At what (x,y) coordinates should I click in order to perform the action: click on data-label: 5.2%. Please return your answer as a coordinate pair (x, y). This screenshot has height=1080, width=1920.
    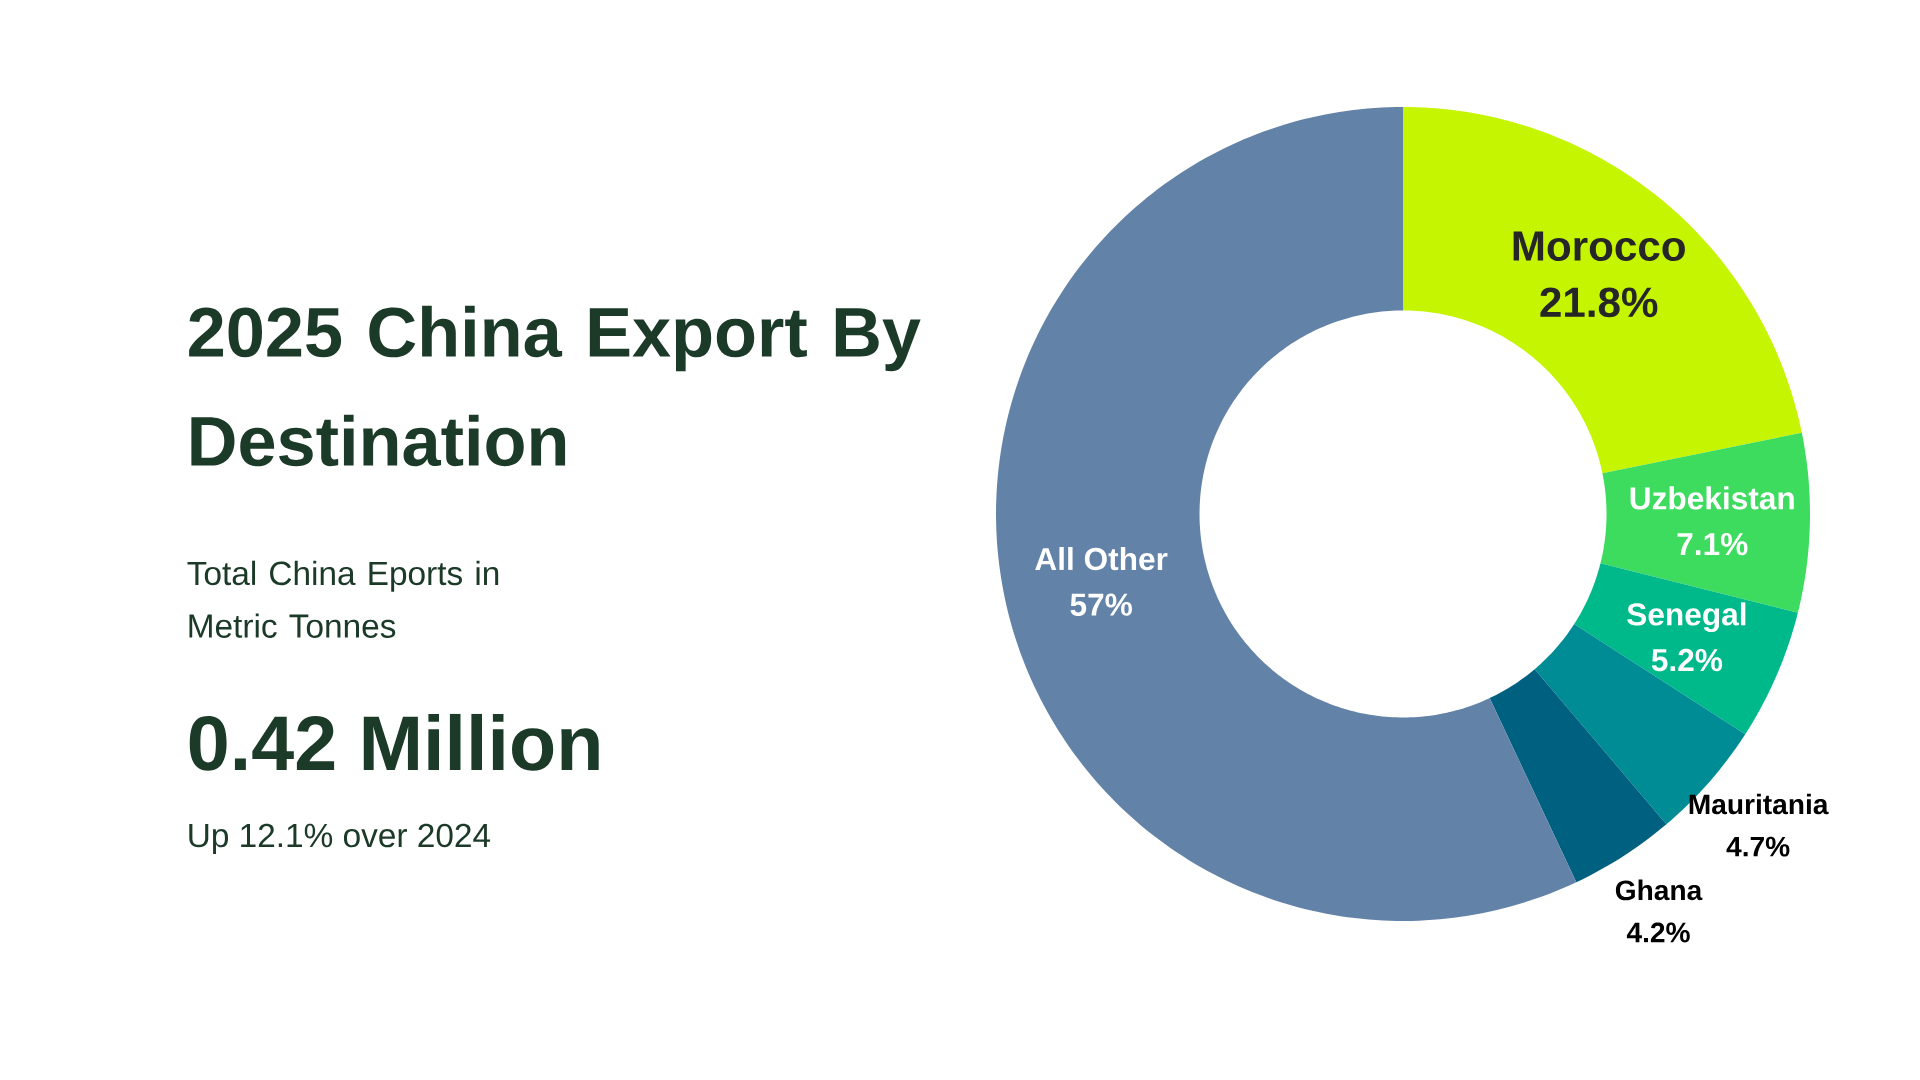
    Looking at the image, I should click on (1687, 660).